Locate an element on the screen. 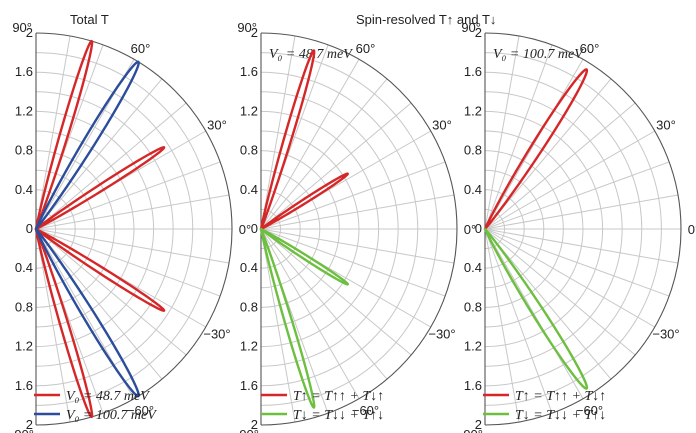 Image resolution: width=696 pixels, height=433 pixels. title-spin-resolved: Spin-resolved T↑ and T↓ is located at coordinates (426, 19).